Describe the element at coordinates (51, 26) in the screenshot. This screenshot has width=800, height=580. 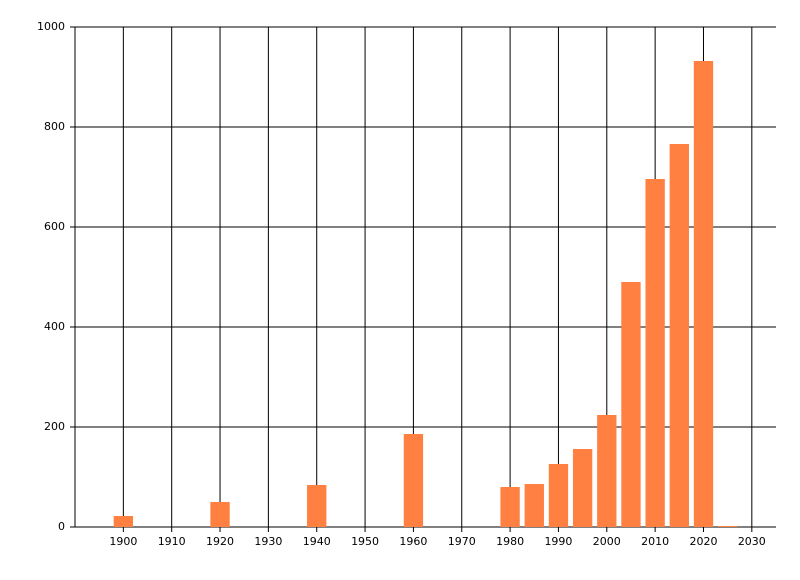
I see `y-tick-label: 1000` at that location.